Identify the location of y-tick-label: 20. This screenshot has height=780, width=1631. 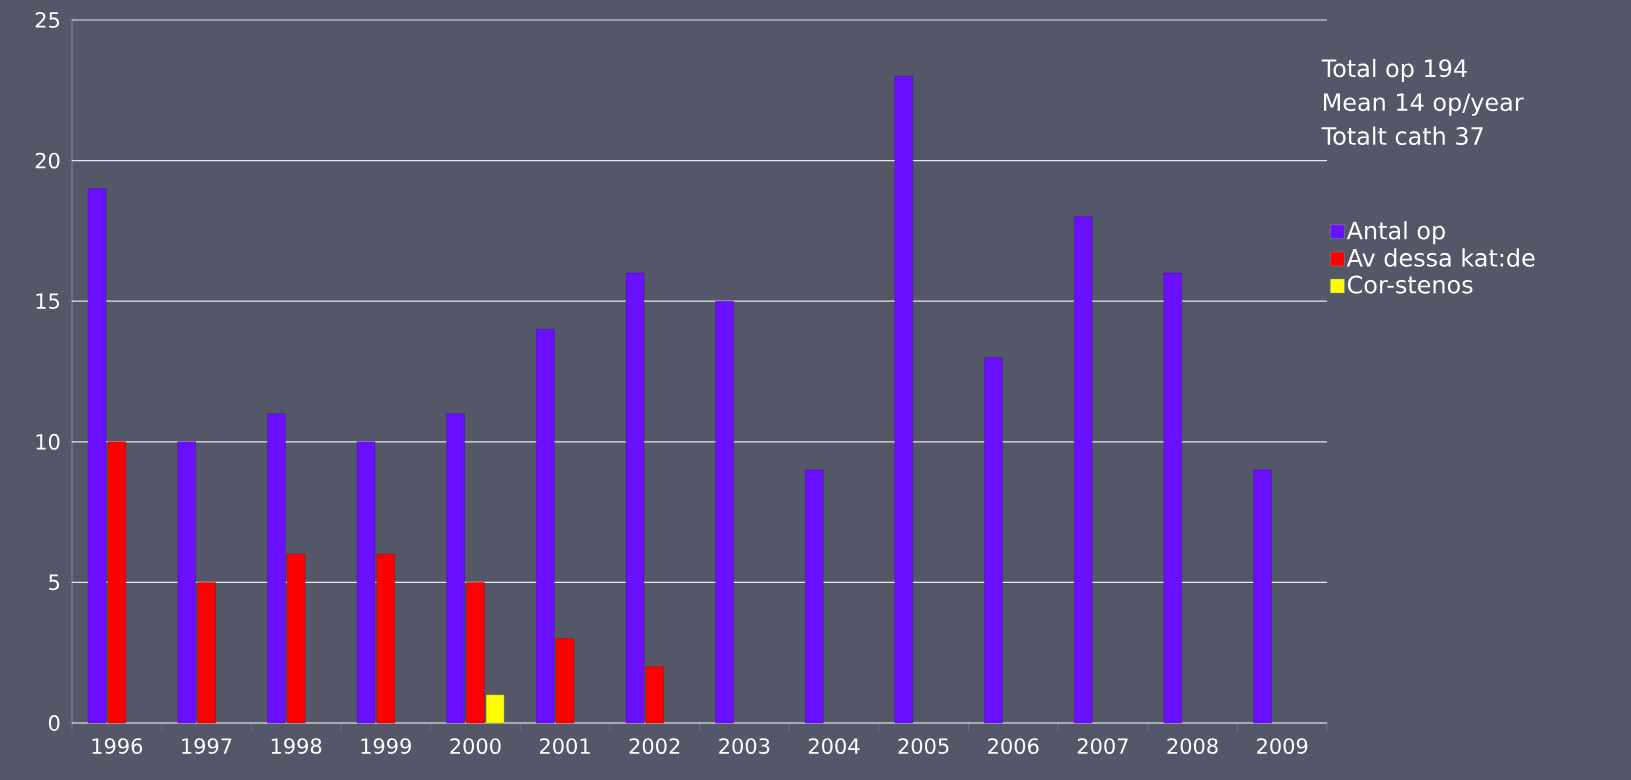
(47, 160).